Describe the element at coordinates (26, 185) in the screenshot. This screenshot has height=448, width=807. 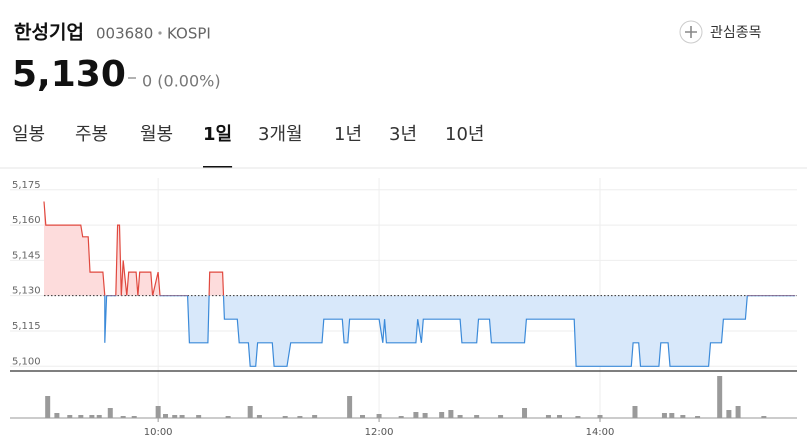
I see `y-tick-label: 5,175` at that location.